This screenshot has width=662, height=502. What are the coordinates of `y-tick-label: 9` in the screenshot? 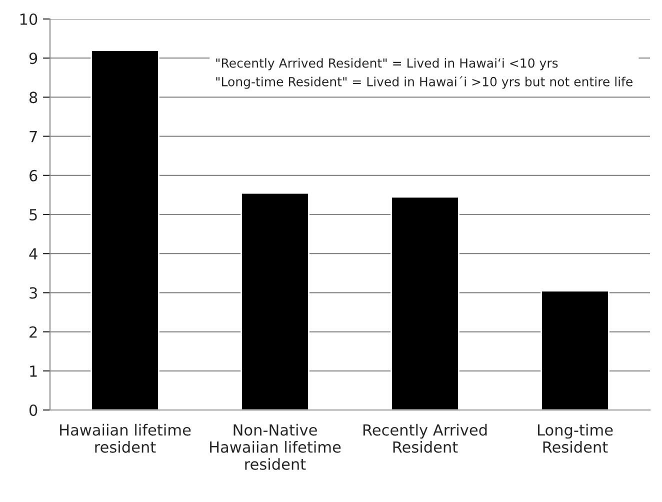 It's located at (33, 58).